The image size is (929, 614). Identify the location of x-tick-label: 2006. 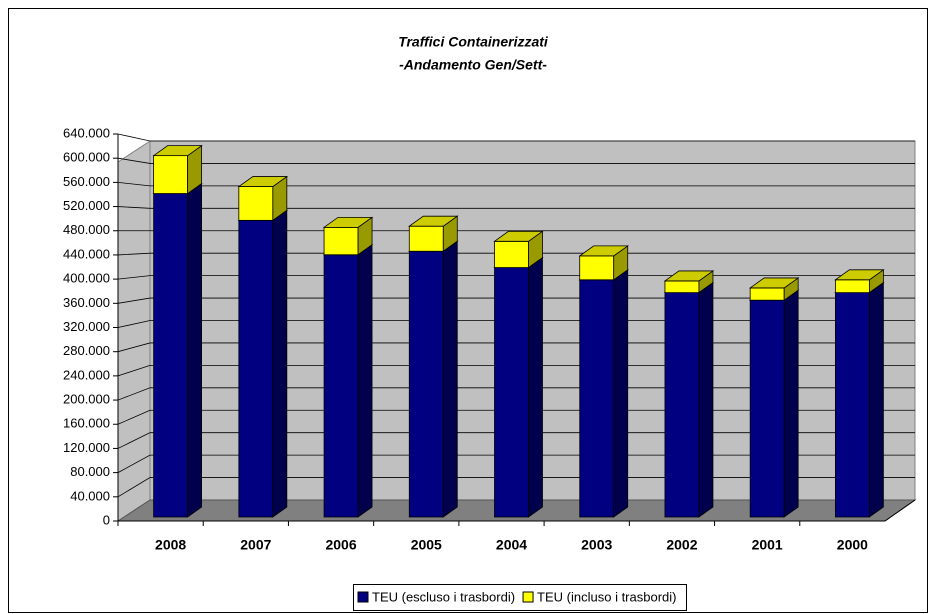
(340, 545).